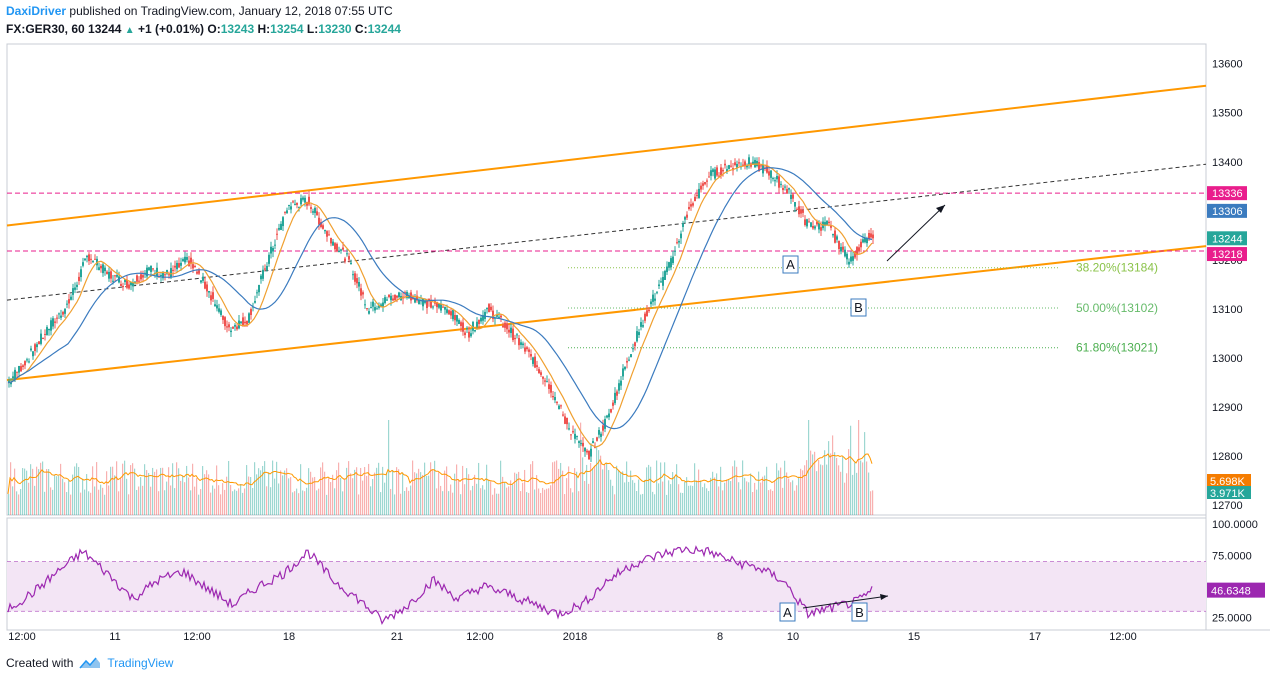 This screenshot has height=682, width=1270. Describe the element at coordinates (312, 29) in the screenshot. I see `low-label: L:` at that location.